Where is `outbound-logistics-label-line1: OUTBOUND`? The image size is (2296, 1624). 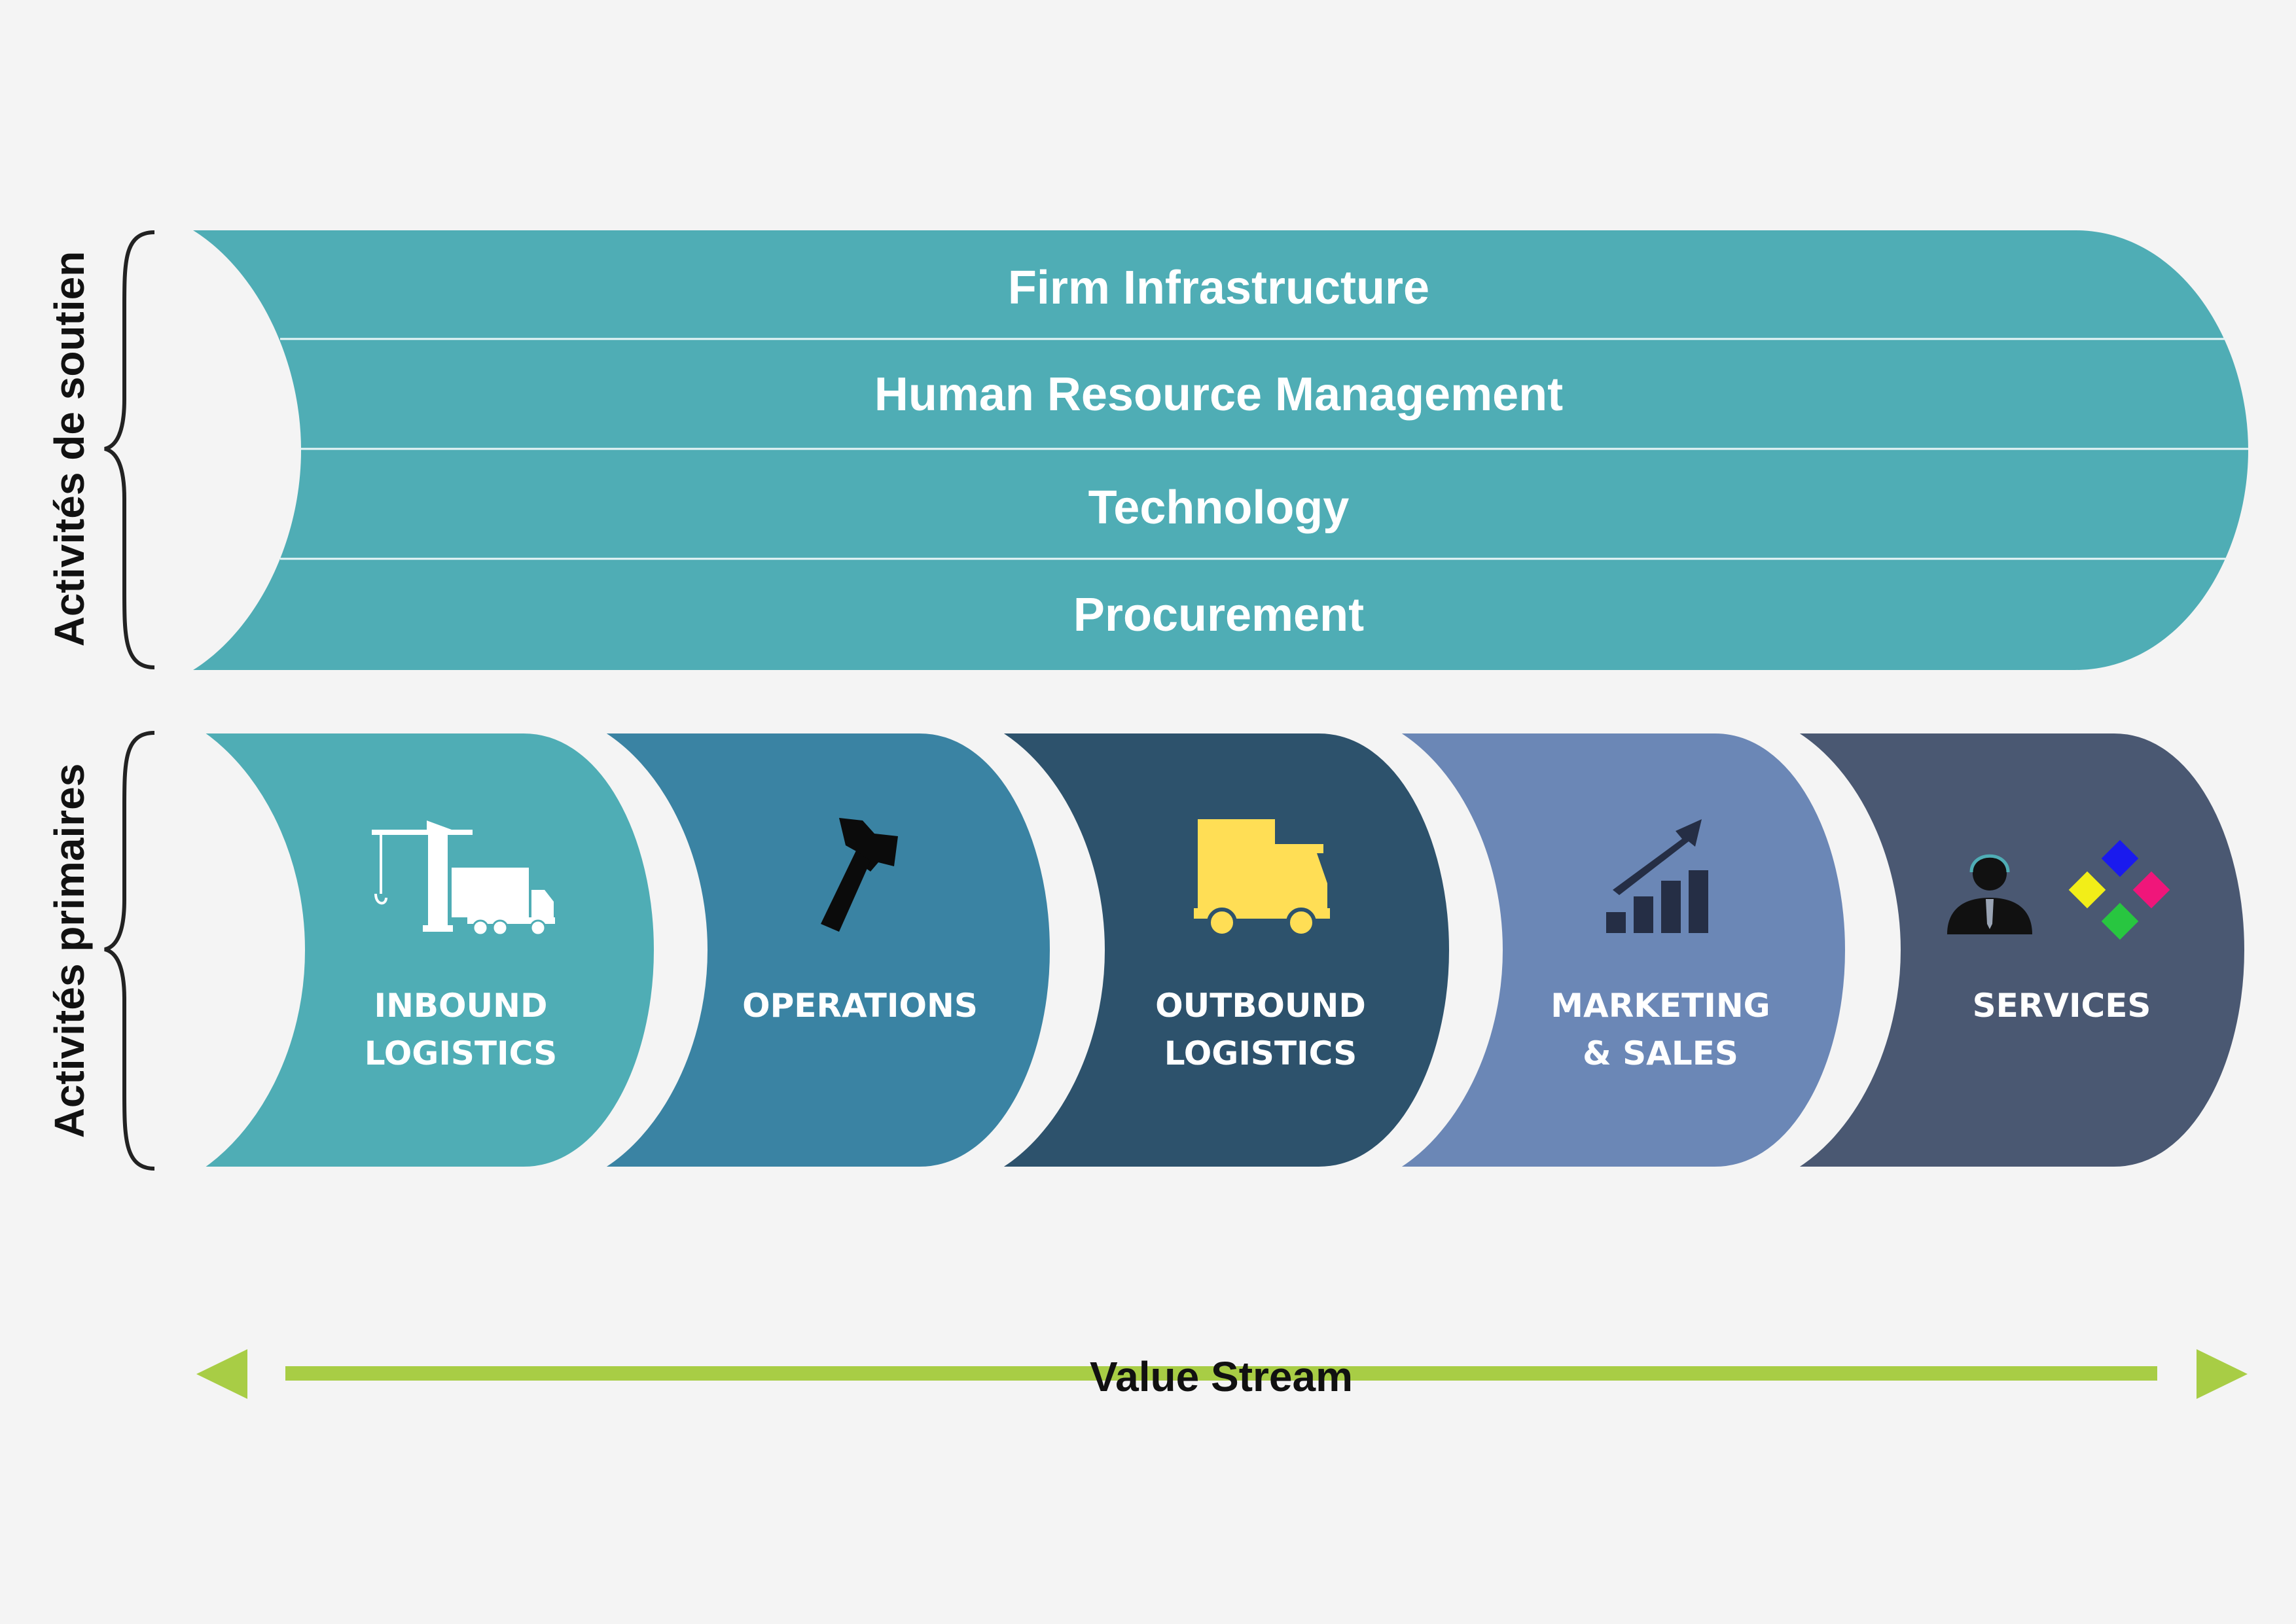 outbound-logistics-label-line1: OUTBOUND is located at coordinates (1260, 1006).